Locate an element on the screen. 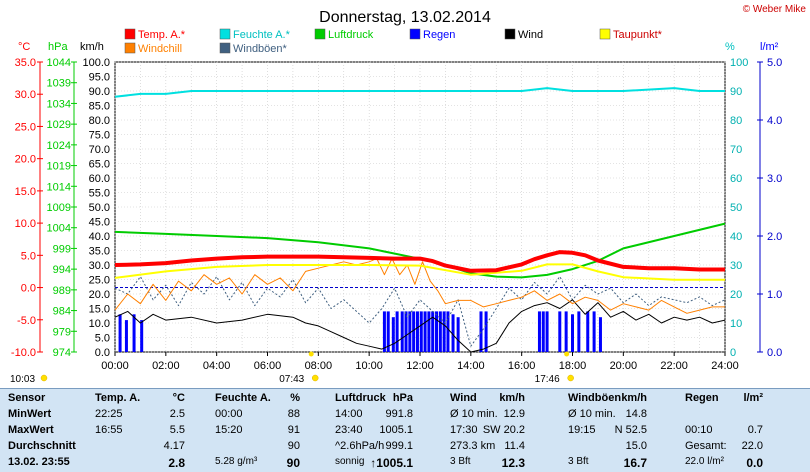 This screenshot has height=472, width=810. humidity-tick-label: 0 is located at coordinates (733, 353).